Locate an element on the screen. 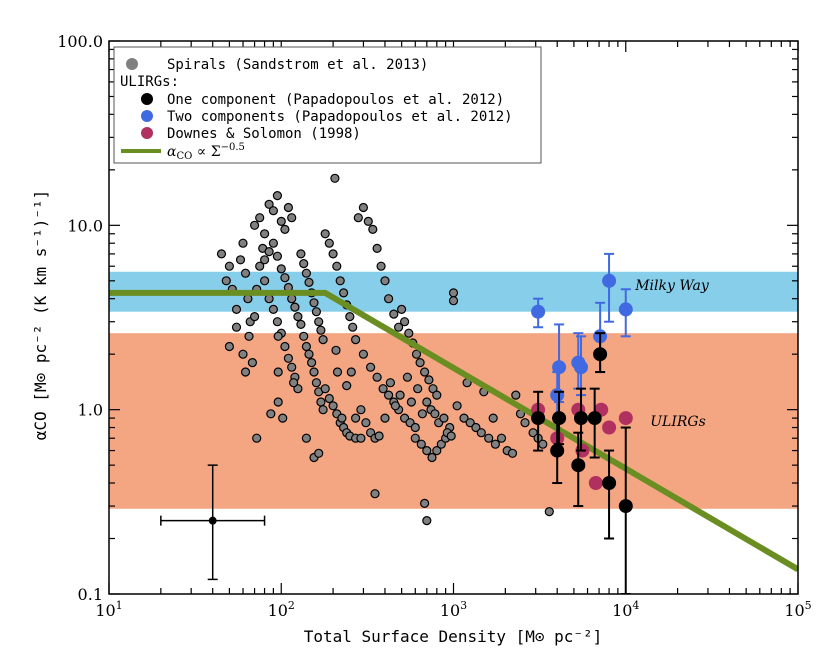 The height and width of the screenshot is (668, 830). x-tick-label: 10⁴ is located at coordinates (625, 609).